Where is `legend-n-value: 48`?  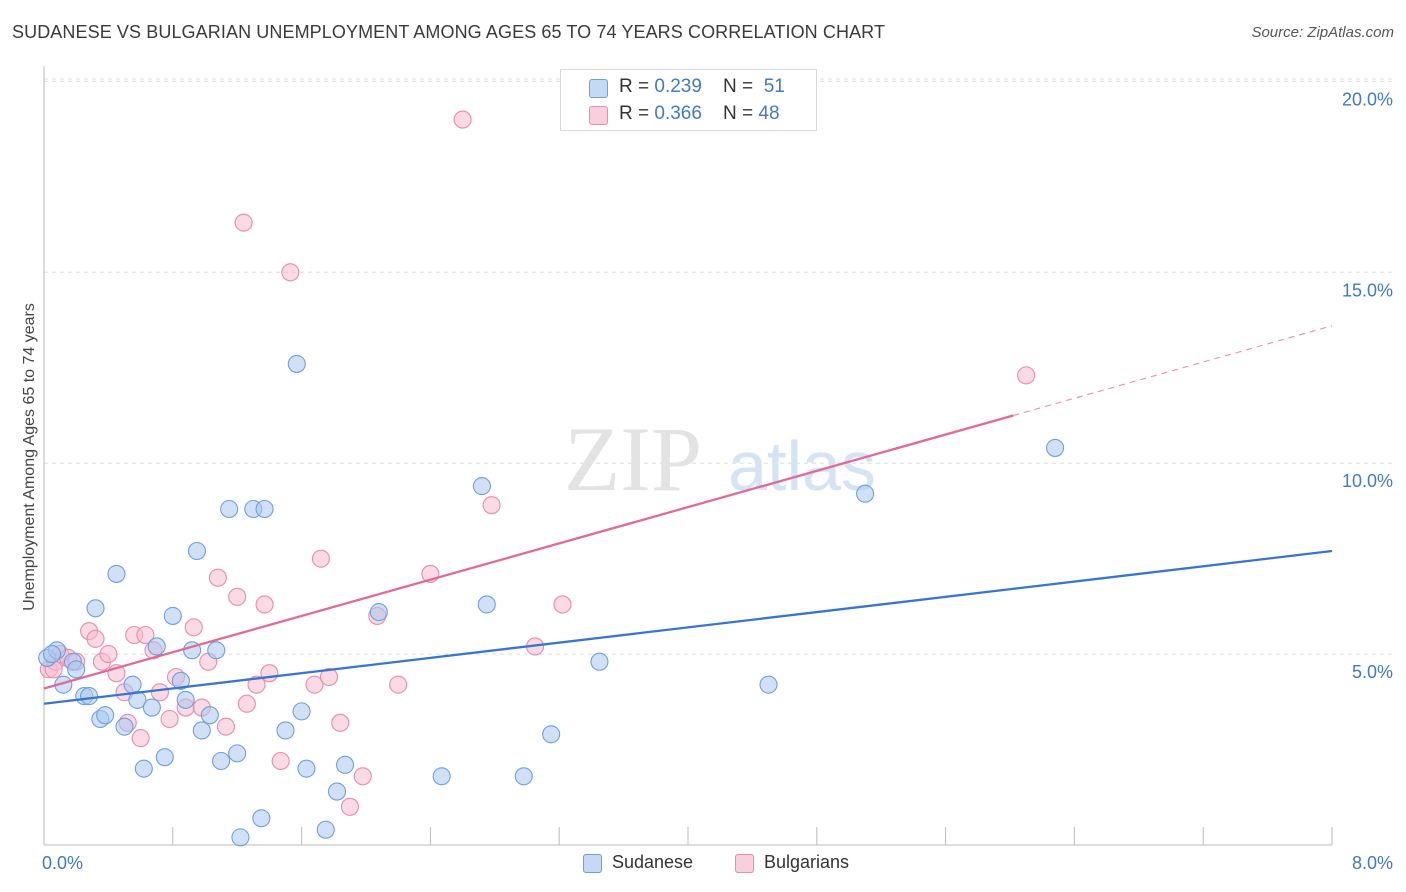 legend-n-value: 48 is located at coordinates (769, 113).